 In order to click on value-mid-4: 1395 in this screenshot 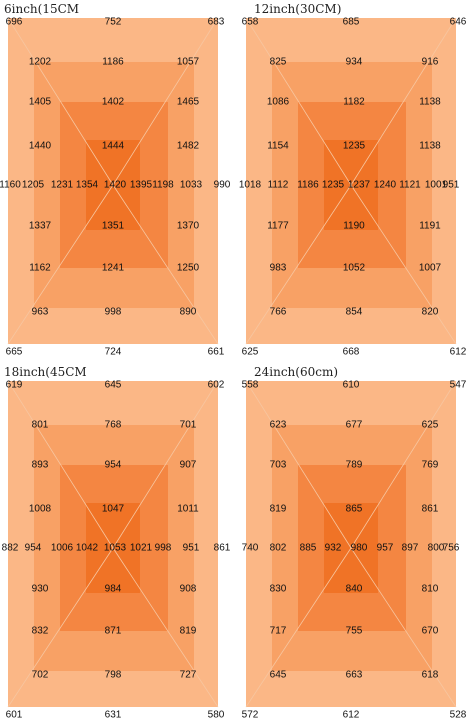, I will do `click(141, 185)`.